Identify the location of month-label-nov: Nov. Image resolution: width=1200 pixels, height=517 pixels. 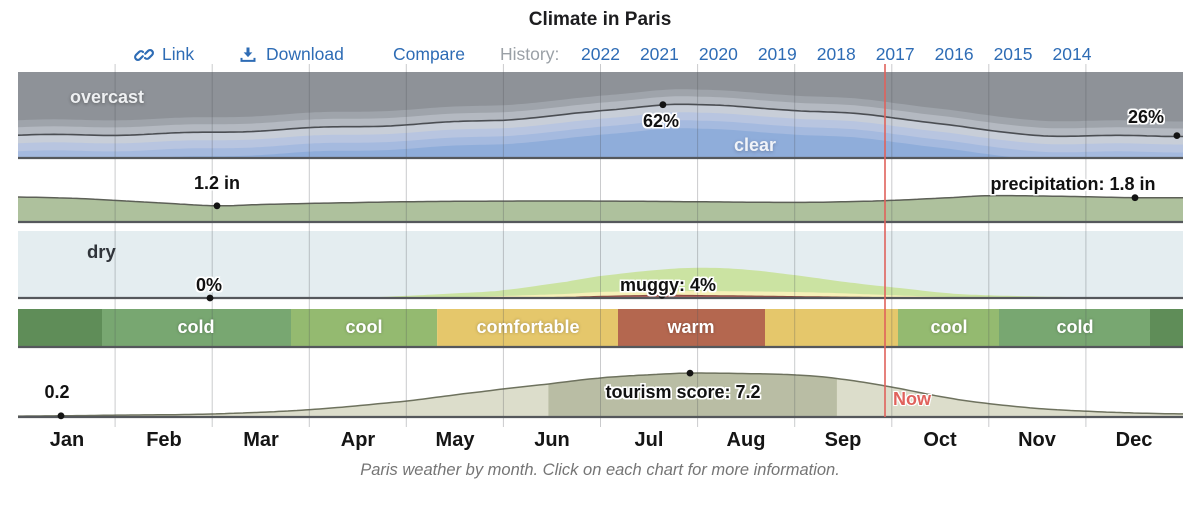
(1037, 440).